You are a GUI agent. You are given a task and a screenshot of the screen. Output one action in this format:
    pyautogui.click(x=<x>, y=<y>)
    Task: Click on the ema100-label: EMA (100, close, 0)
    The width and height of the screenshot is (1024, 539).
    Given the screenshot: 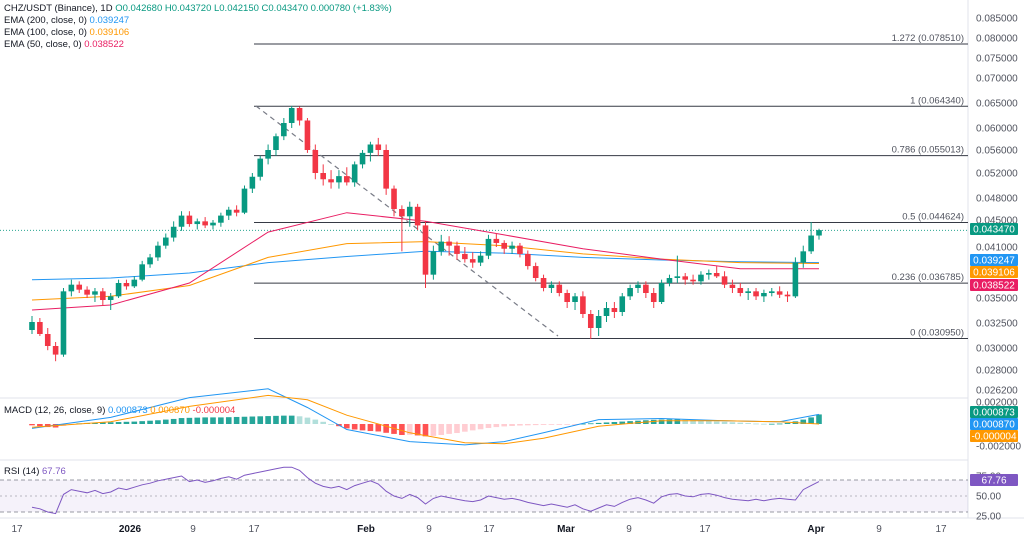 What is the action you would take?
    pyautogui.click(x=45, y=32)
    